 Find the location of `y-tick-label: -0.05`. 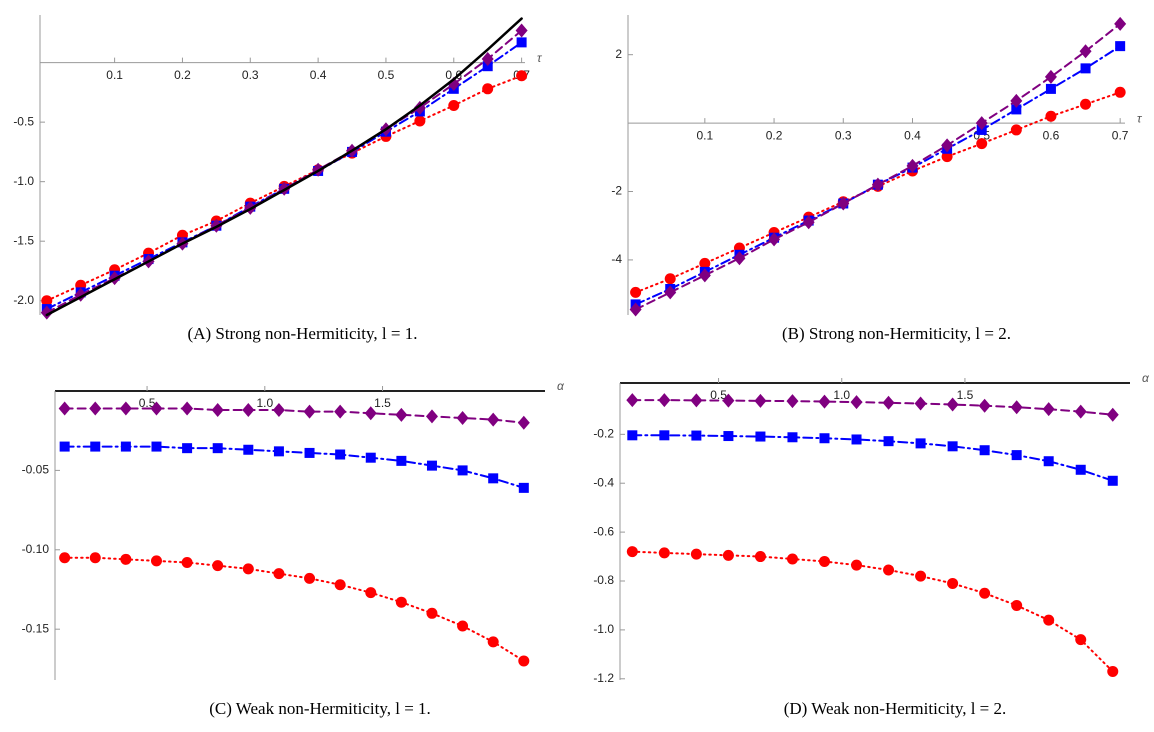

y-tick-label: -0.05 is located at coordinates (36, 470).